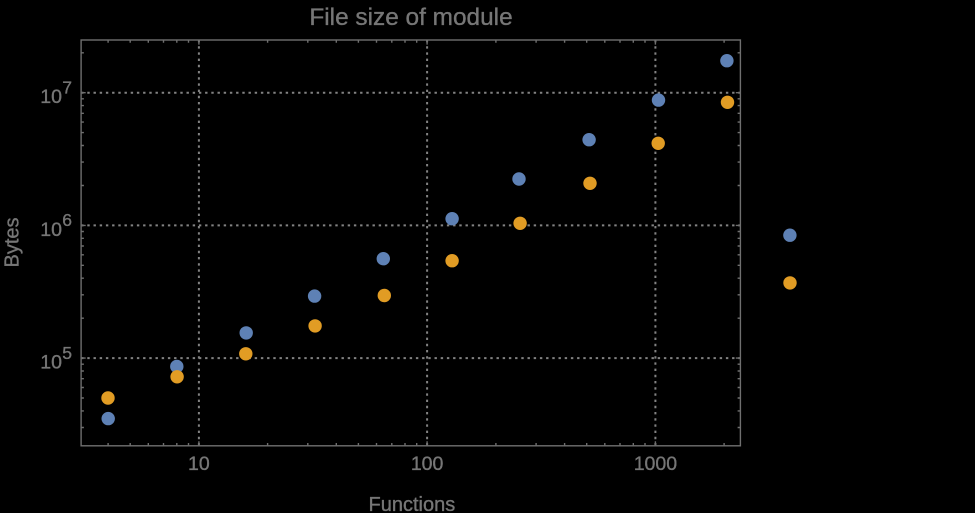 Image resolution: width=975 pixels, height=513 pixels. I want to click on svg-text: Bytes, so click(13, 242).